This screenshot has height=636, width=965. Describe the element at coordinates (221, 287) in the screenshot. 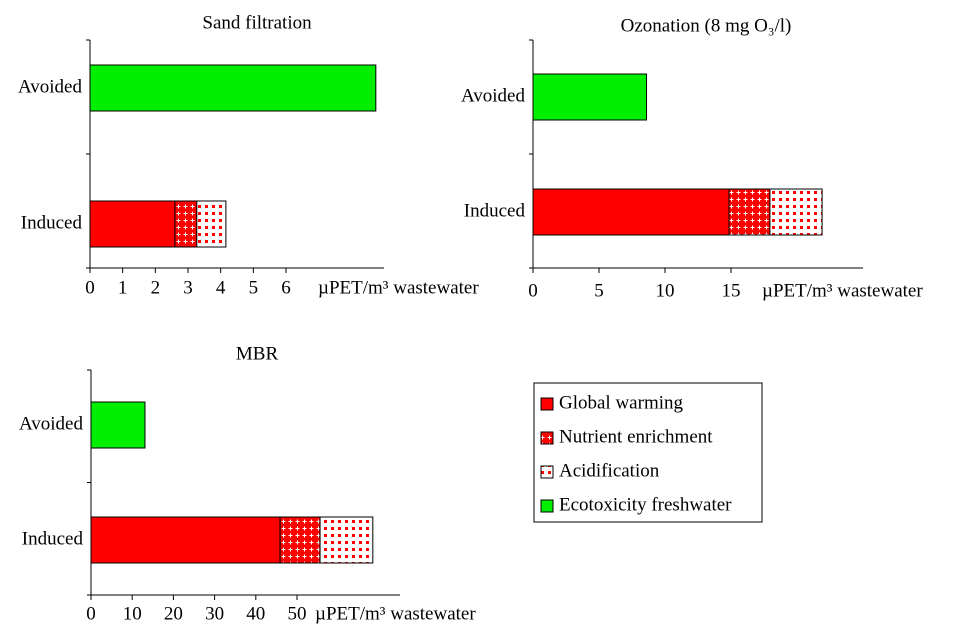

I see `x-tick-label: 4` at that location.